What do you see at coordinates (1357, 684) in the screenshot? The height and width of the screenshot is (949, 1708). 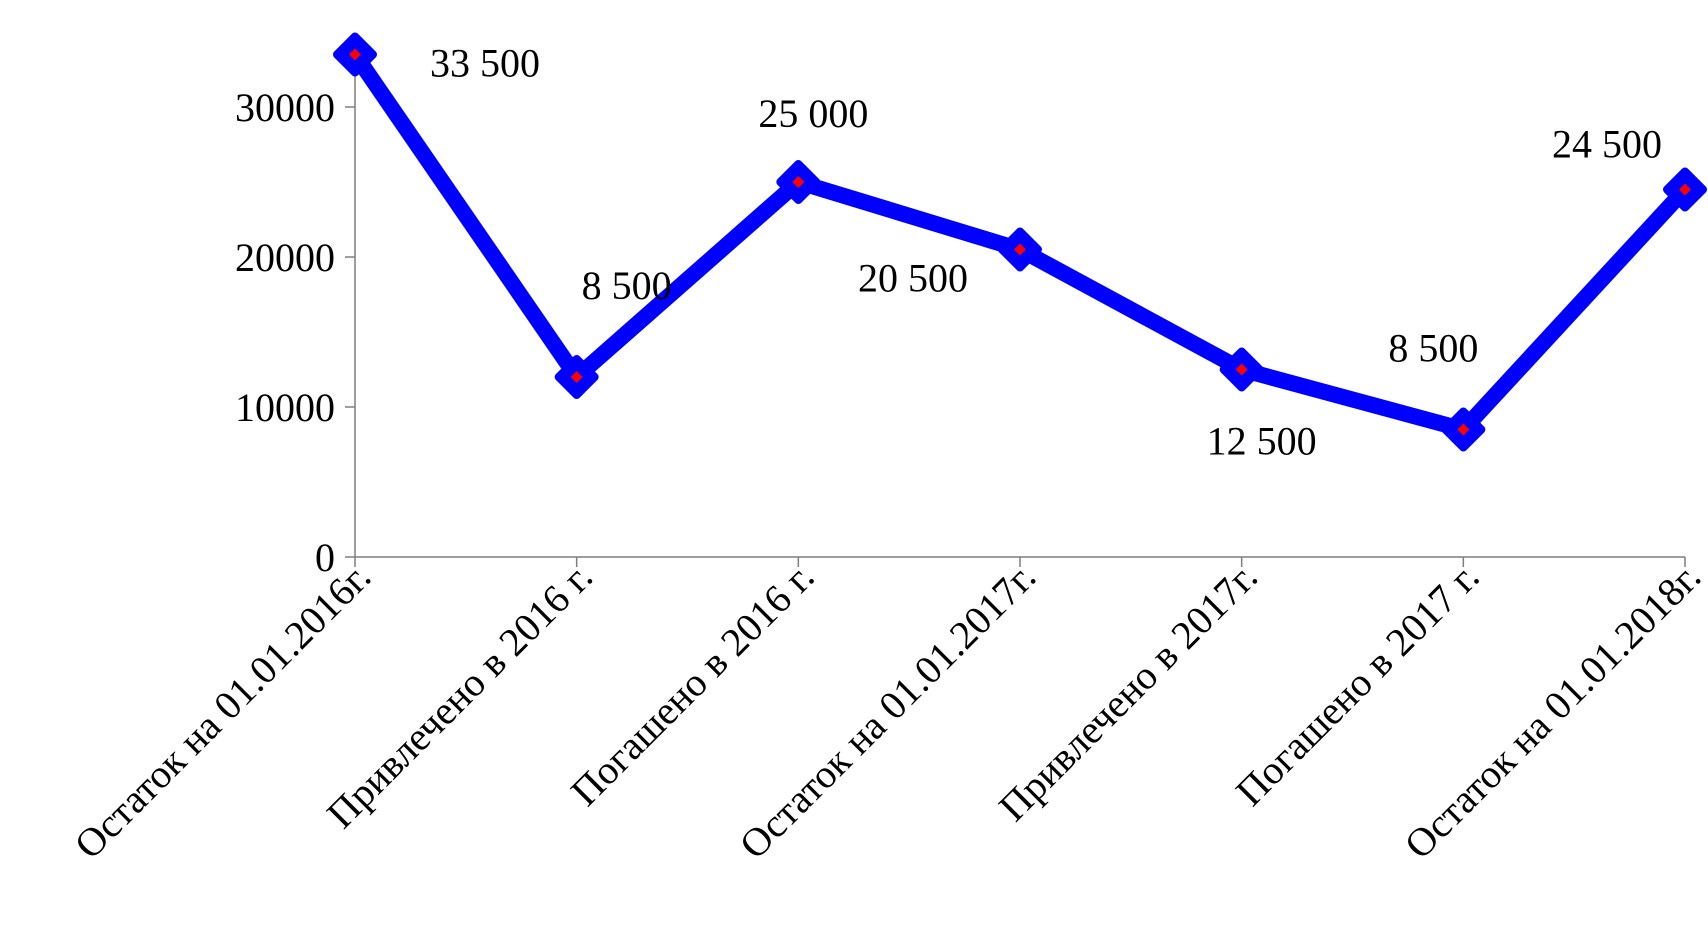 I see `category-label: Погашено в 2017 г.` at bounding box center [1357, 684].